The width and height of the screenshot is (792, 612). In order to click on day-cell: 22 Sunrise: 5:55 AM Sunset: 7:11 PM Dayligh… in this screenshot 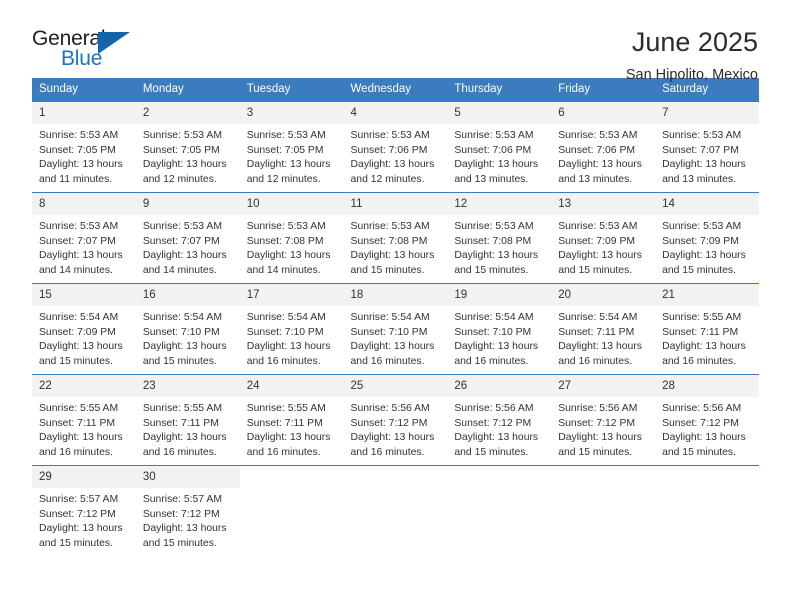, I will do `click(84, 420)`.